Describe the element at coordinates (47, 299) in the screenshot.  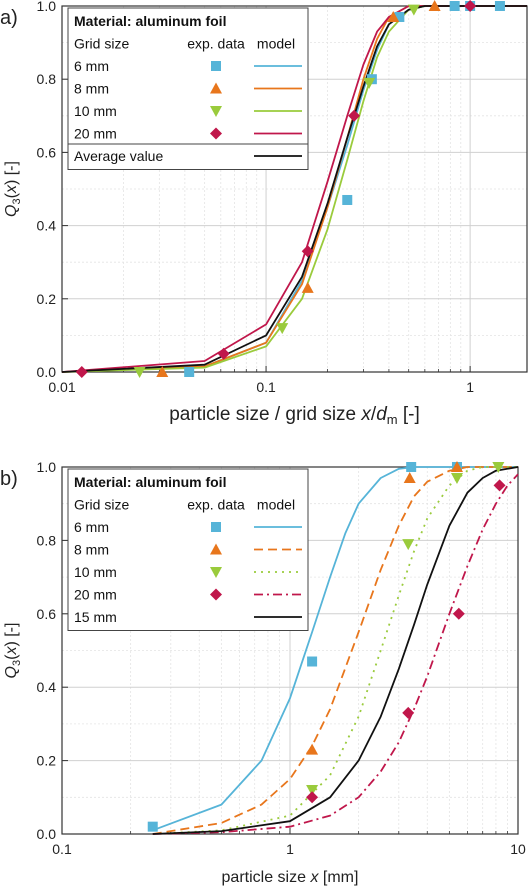
I see `y-tick-label: 0.2` at that location.